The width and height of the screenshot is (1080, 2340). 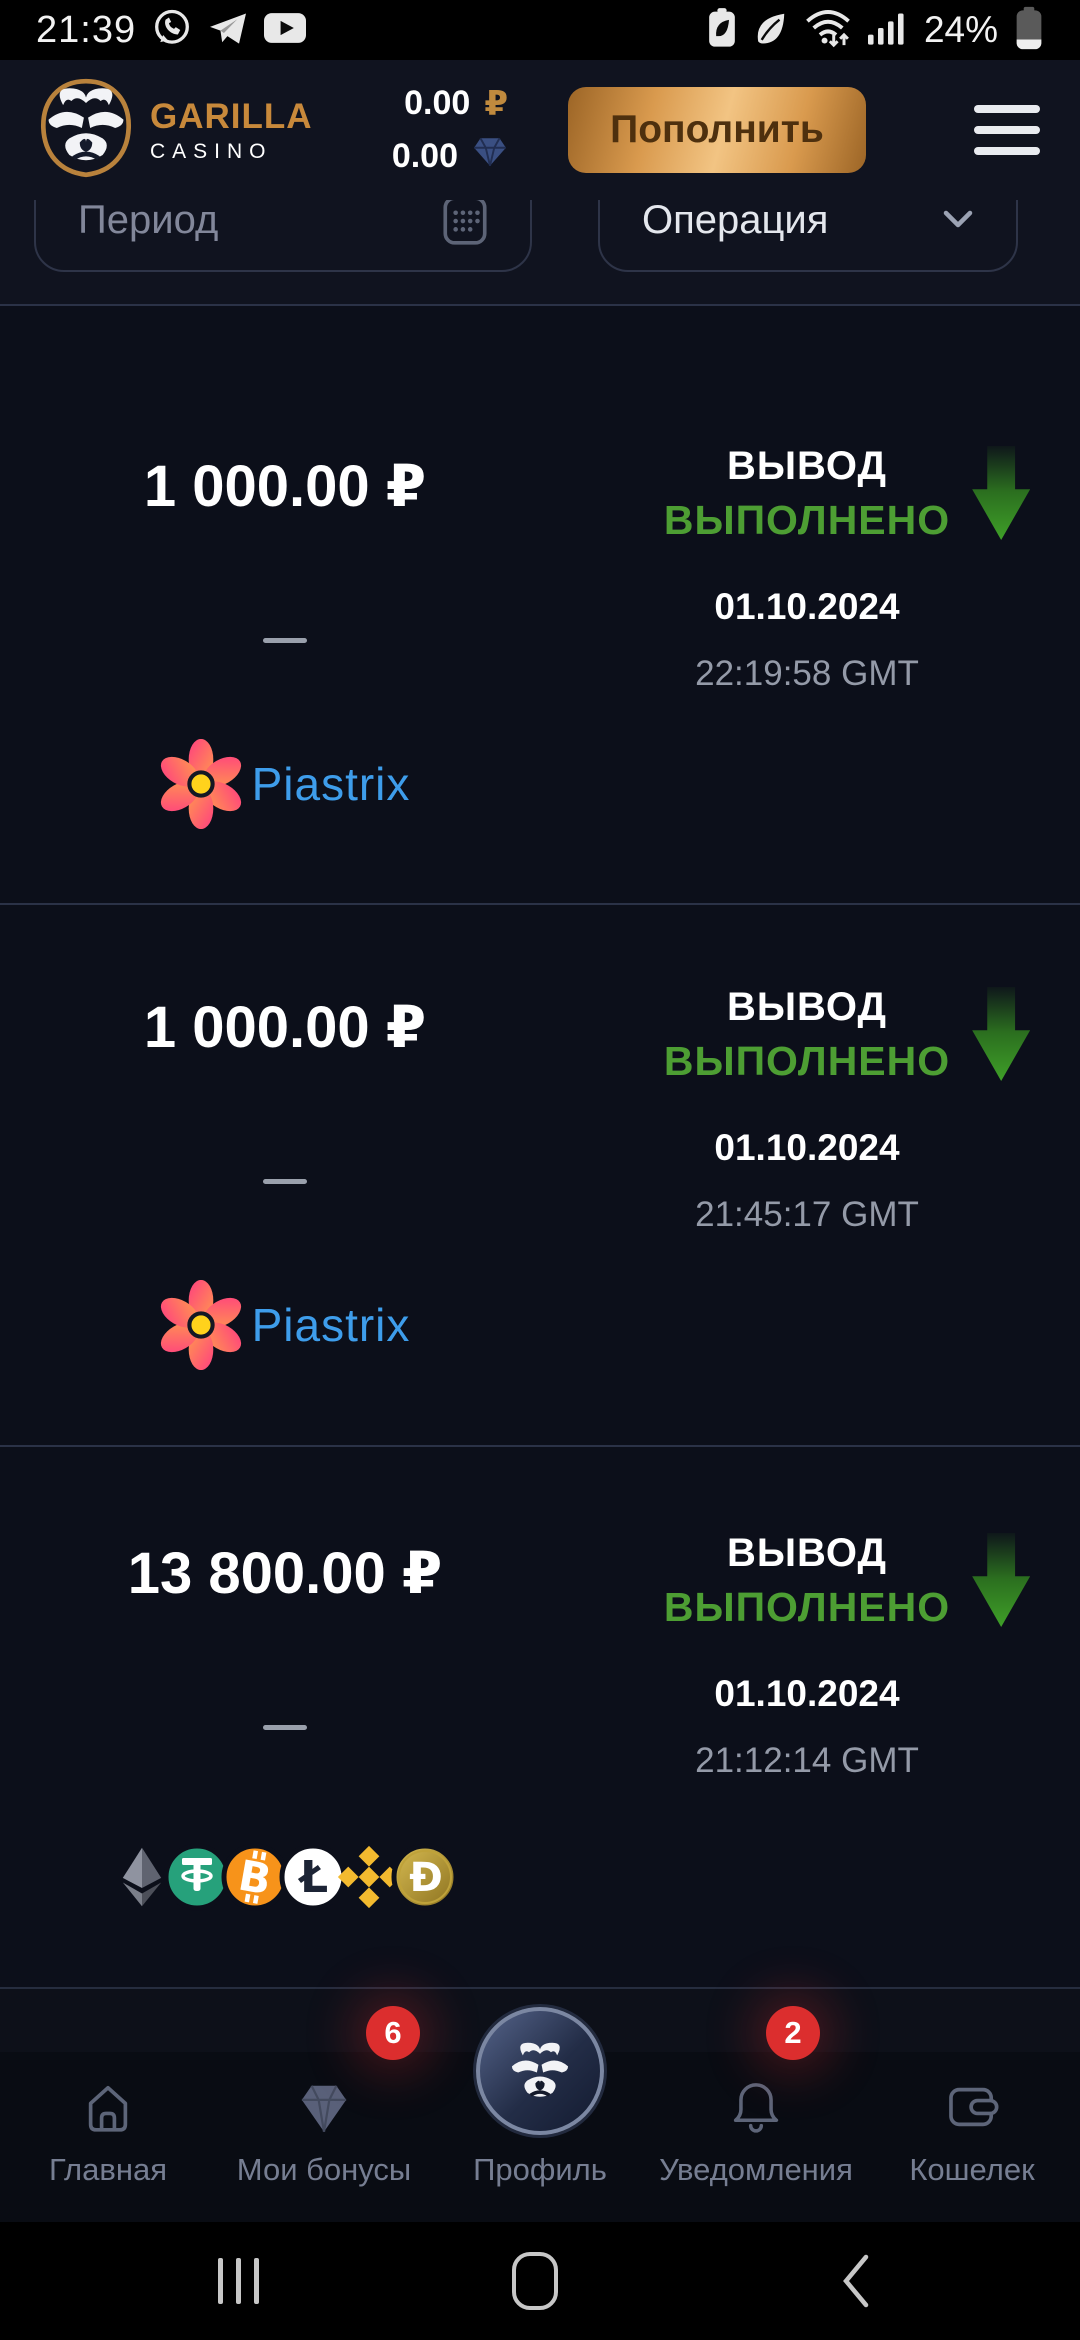 I want to click on bonus-count-badge: 6, so click(x=393, y=2033).